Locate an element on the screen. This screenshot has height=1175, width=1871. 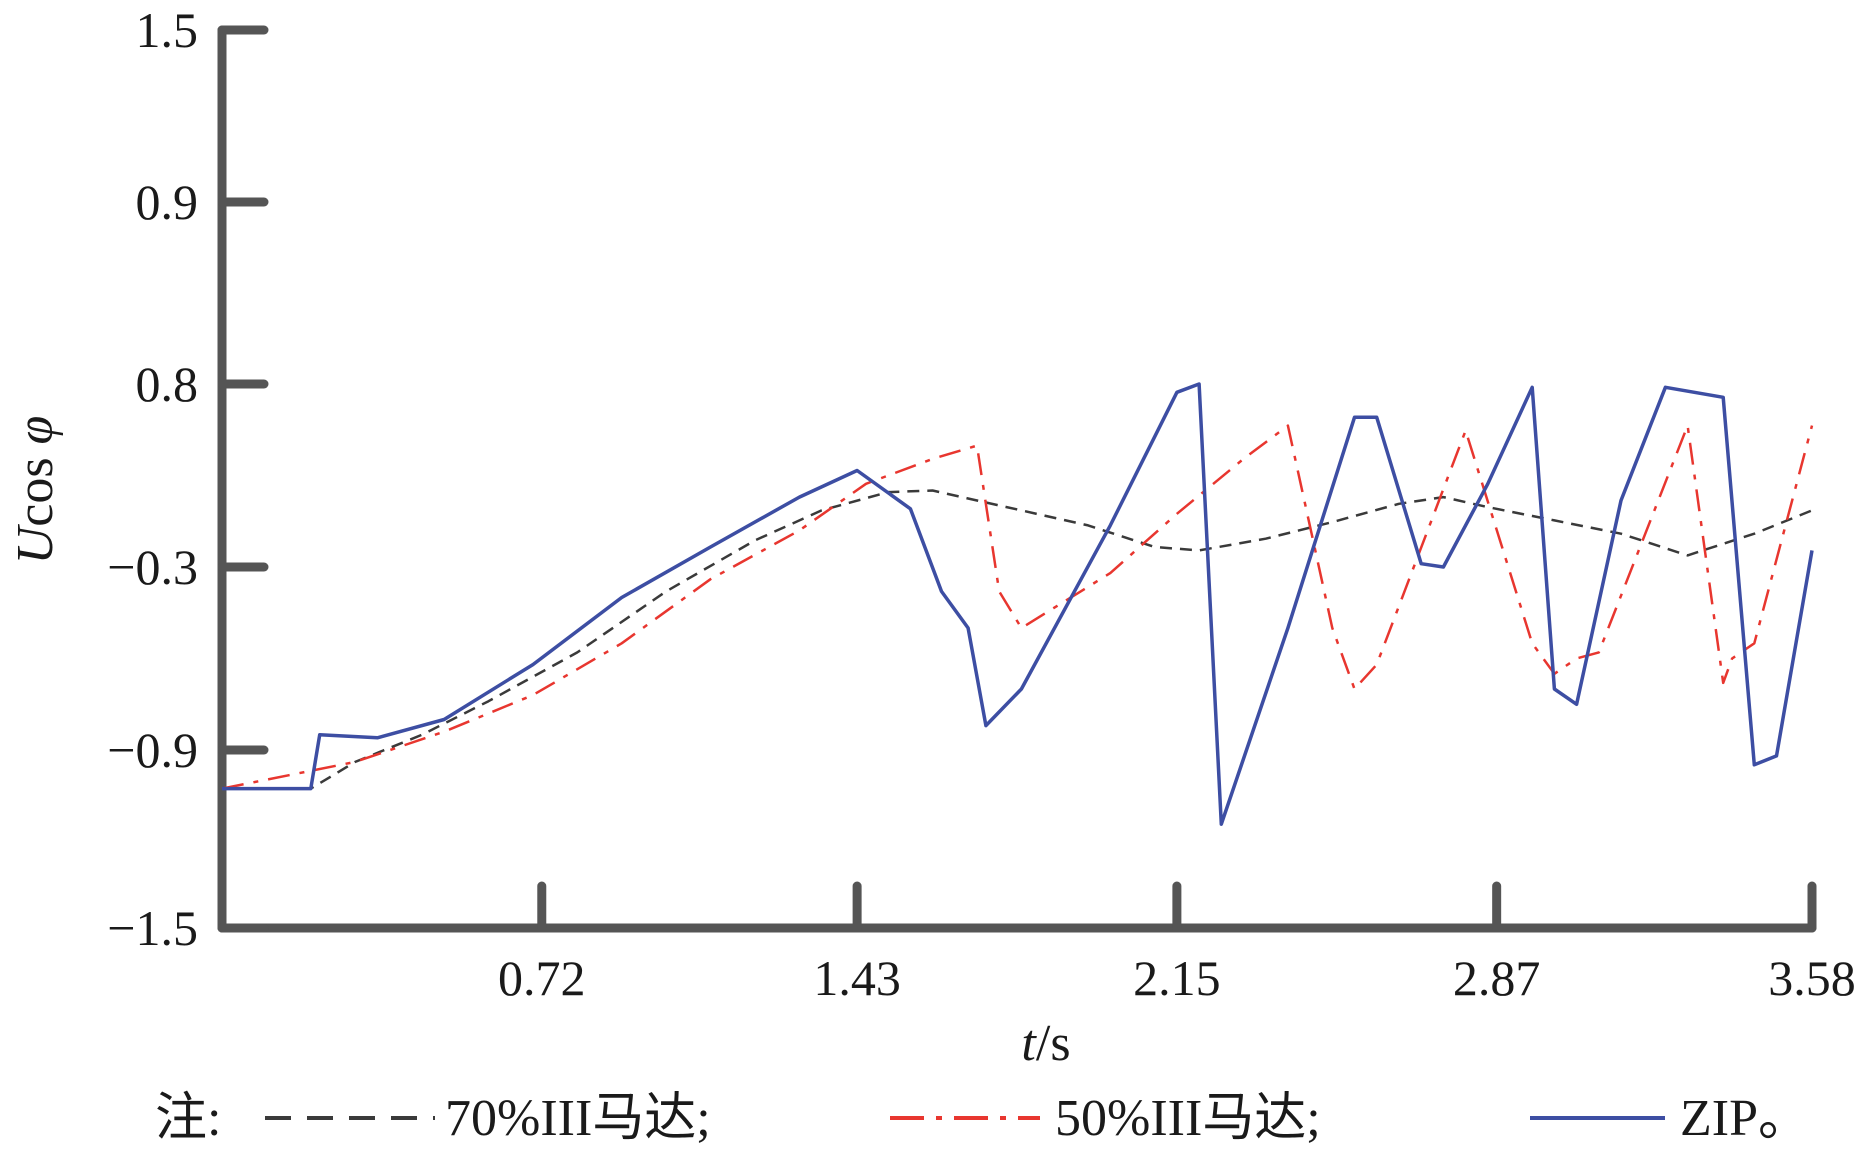
y-tick-label: 0.9 is located at coordinates (167, 202).